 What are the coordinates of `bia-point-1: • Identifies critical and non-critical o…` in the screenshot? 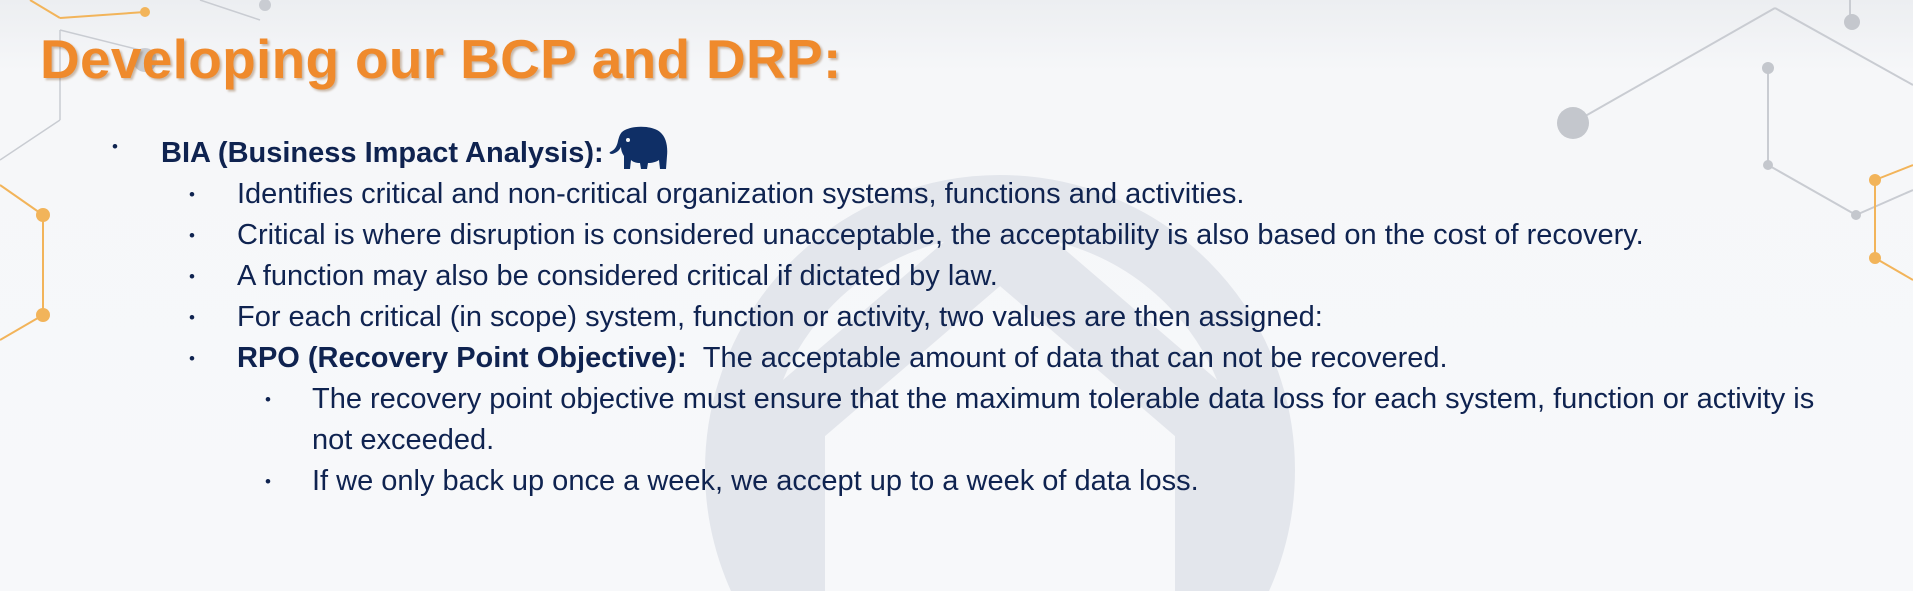 It's located at (898, 194).